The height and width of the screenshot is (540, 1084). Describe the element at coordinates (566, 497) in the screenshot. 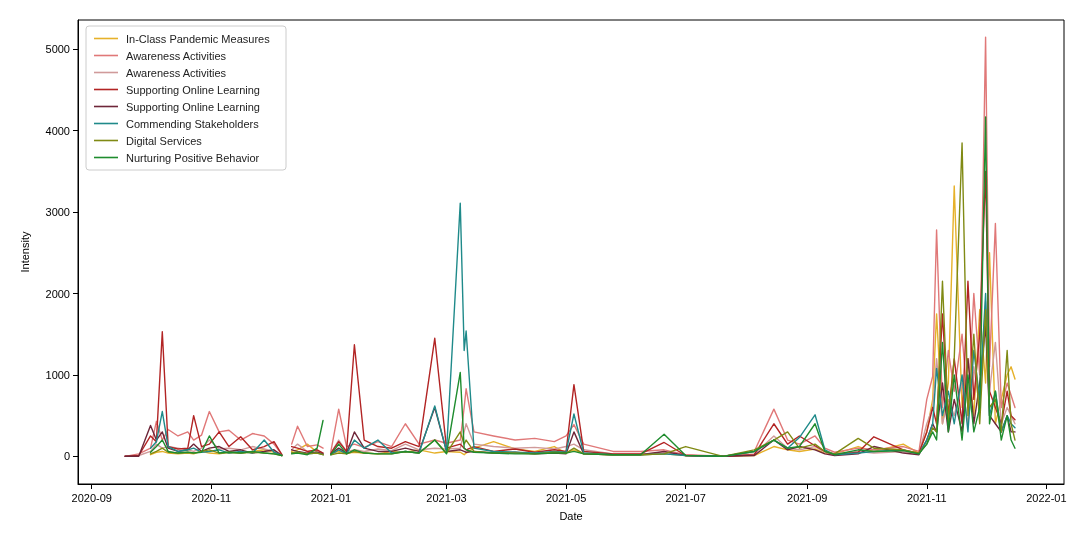

I see `x-tick-label: 2021-05` at that location.